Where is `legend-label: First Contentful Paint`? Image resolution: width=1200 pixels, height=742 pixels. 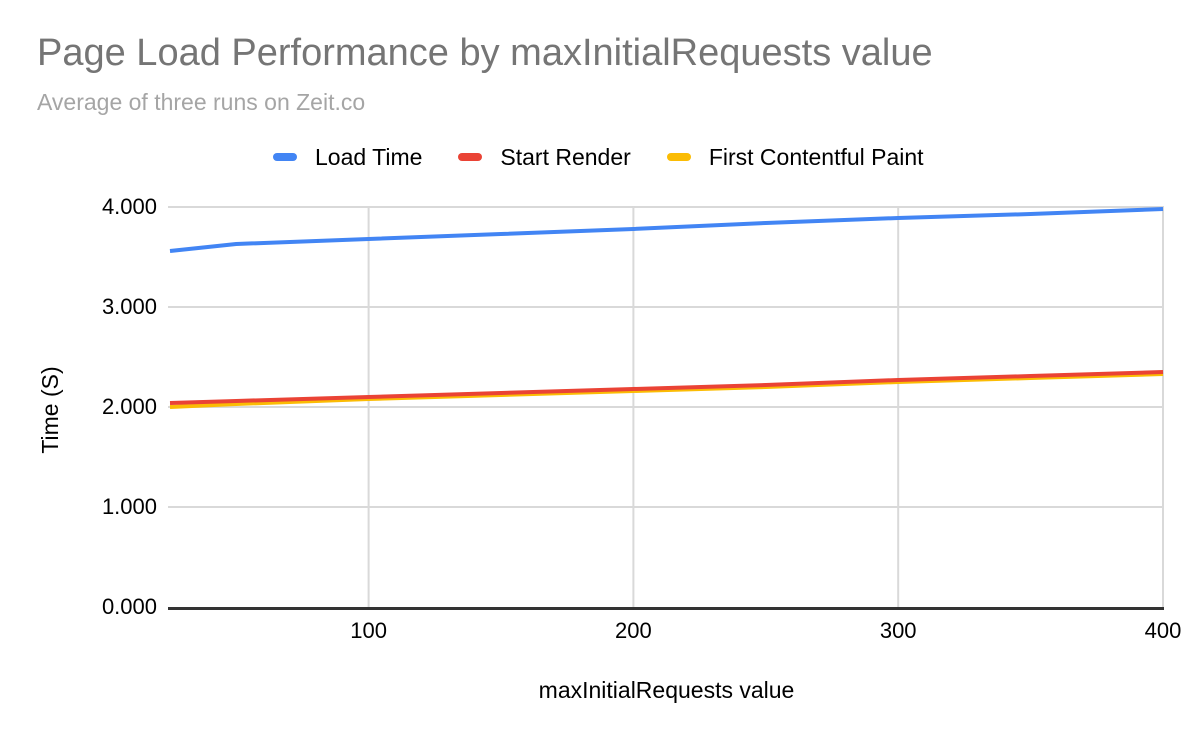
legend-label: First Contentful Paint is located at coordinates (816, 157).